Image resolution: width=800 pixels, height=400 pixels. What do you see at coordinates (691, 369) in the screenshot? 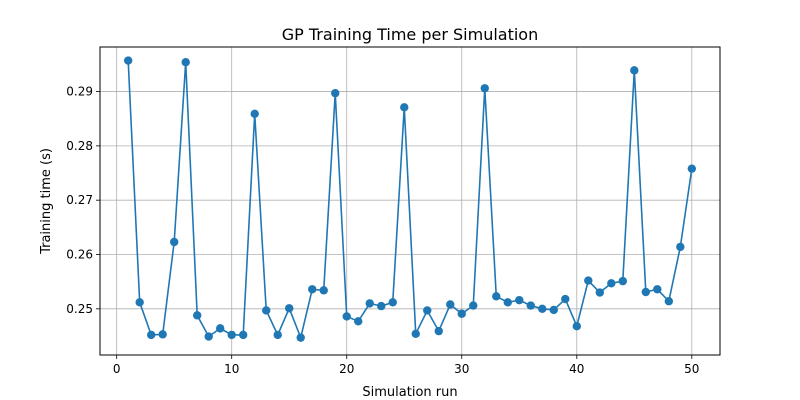
I see `x-tick-label: 50` at bounding box center [691, 369].